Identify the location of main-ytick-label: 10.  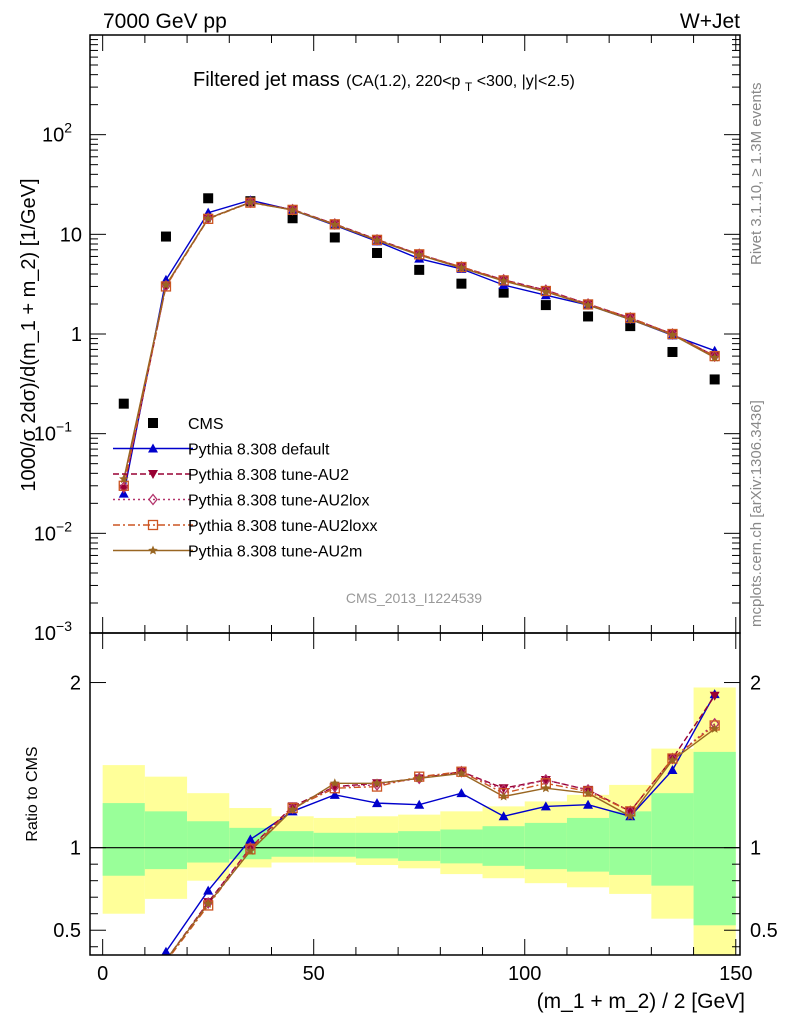
(71, 235).